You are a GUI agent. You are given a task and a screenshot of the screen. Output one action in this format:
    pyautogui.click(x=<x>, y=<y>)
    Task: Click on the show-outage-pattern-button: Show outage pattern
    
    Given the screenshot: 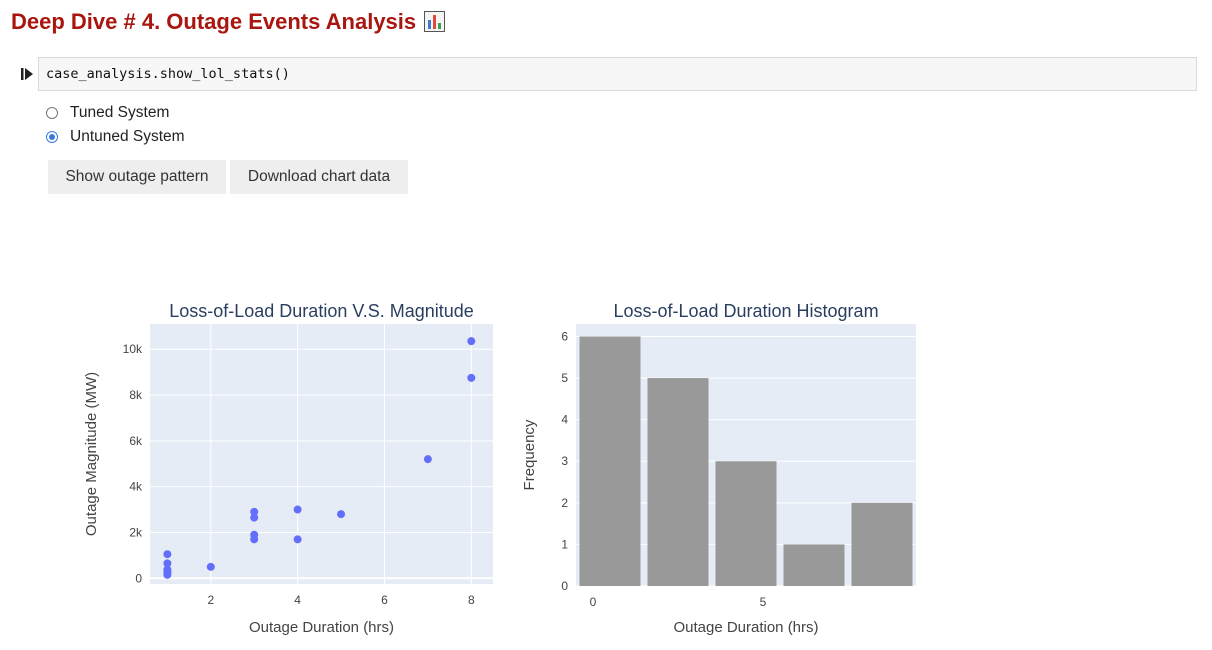 What is the action you would take?
    pyautogui.click(x=137, y=177)
    